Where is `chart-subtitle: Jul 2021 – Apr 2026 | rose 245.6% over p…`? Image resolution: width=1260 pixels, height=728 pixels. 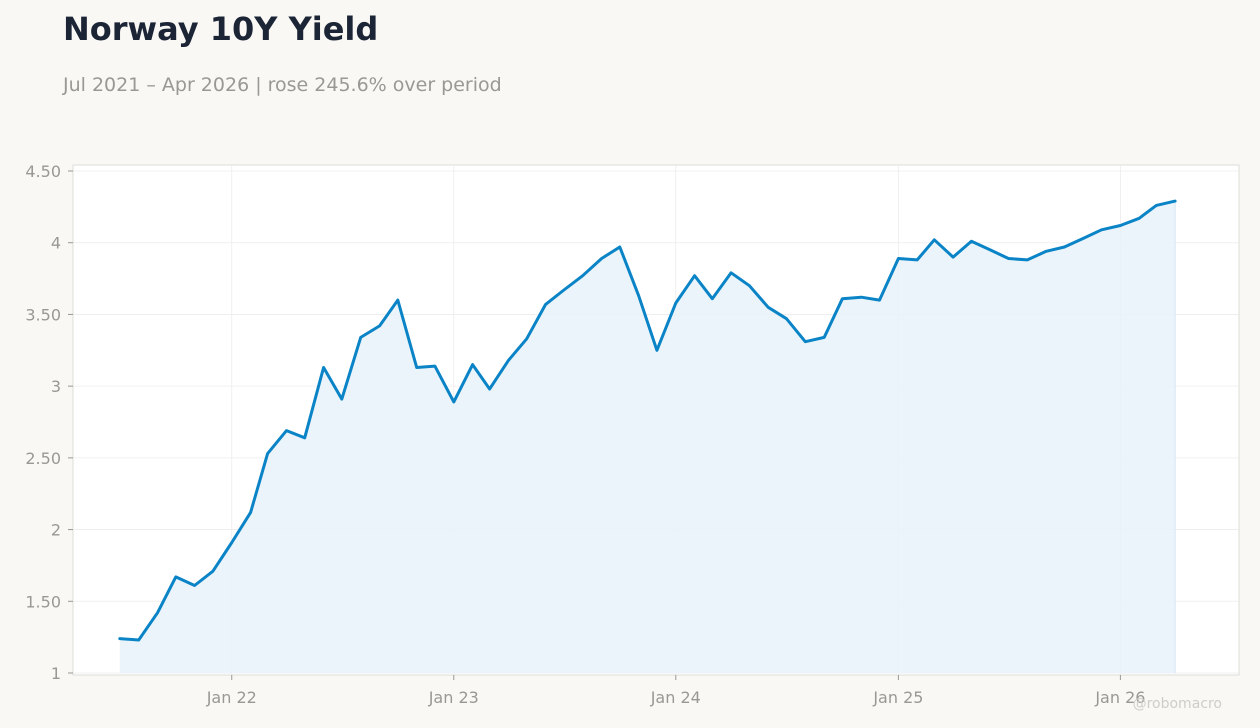 chart-subtitle: Jul 2021 – Apr 2026 | rose 245.6% over p… is located at coordinates (282, 85).